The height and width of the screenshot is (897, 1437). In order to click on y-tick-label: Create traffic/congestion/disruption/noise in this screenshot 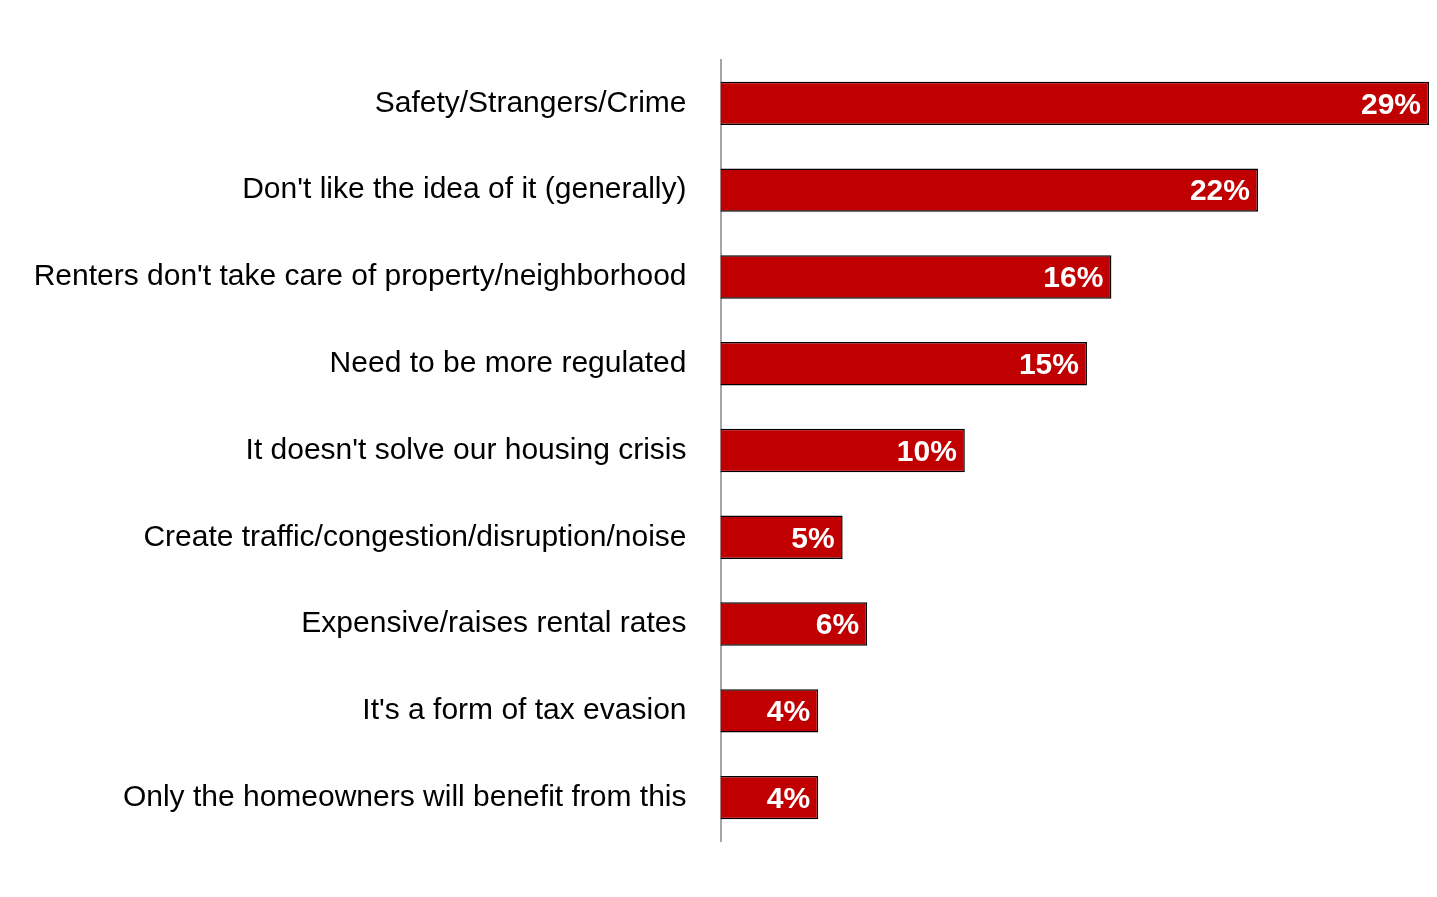, I will do `click(415, 535)`.